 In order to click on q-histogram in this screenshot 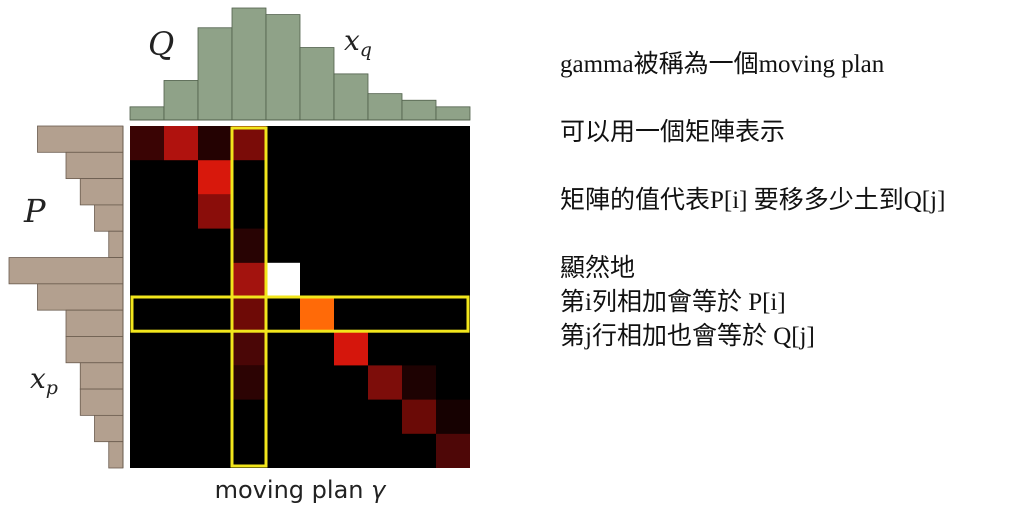, I will do `click(300, 64)`.